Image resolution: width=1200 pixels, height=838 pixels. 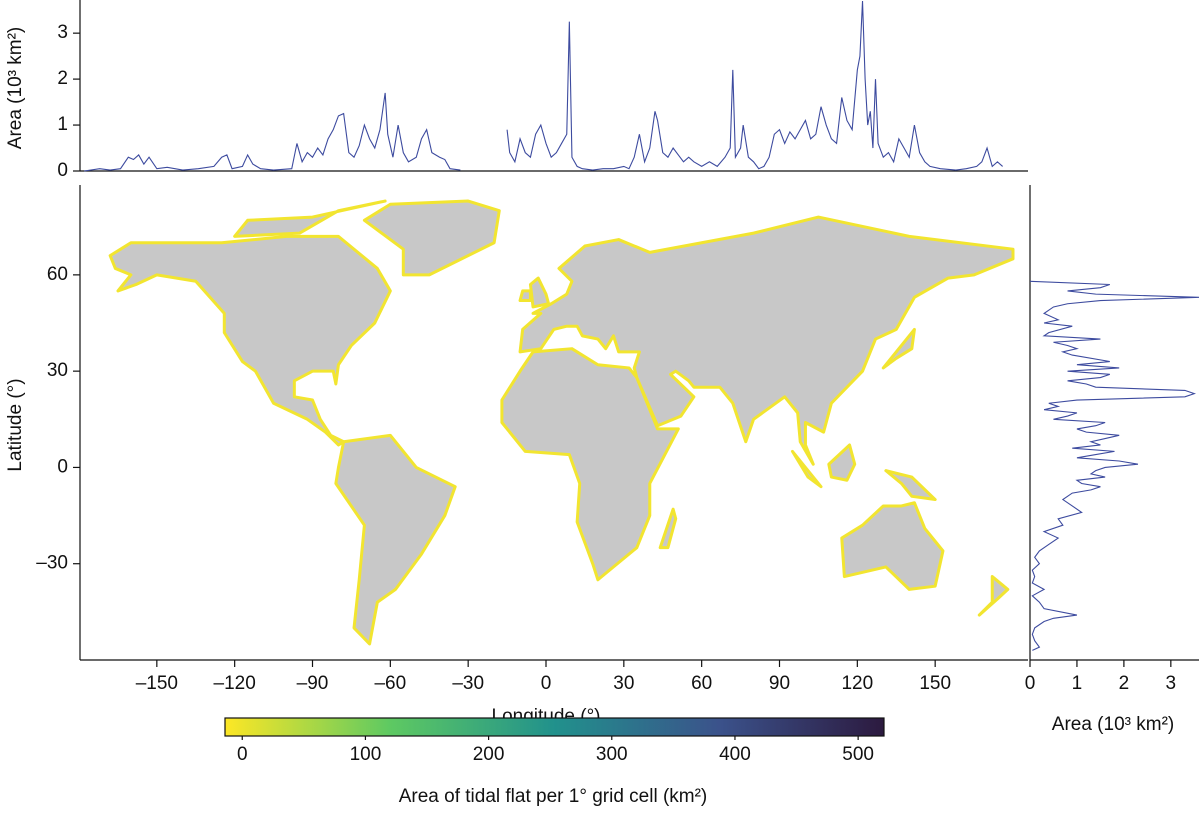 What do you see at coordinates (935, 683) in the screenshot?
I see `x-tick-label: 150` at bounding box center [935, 683].